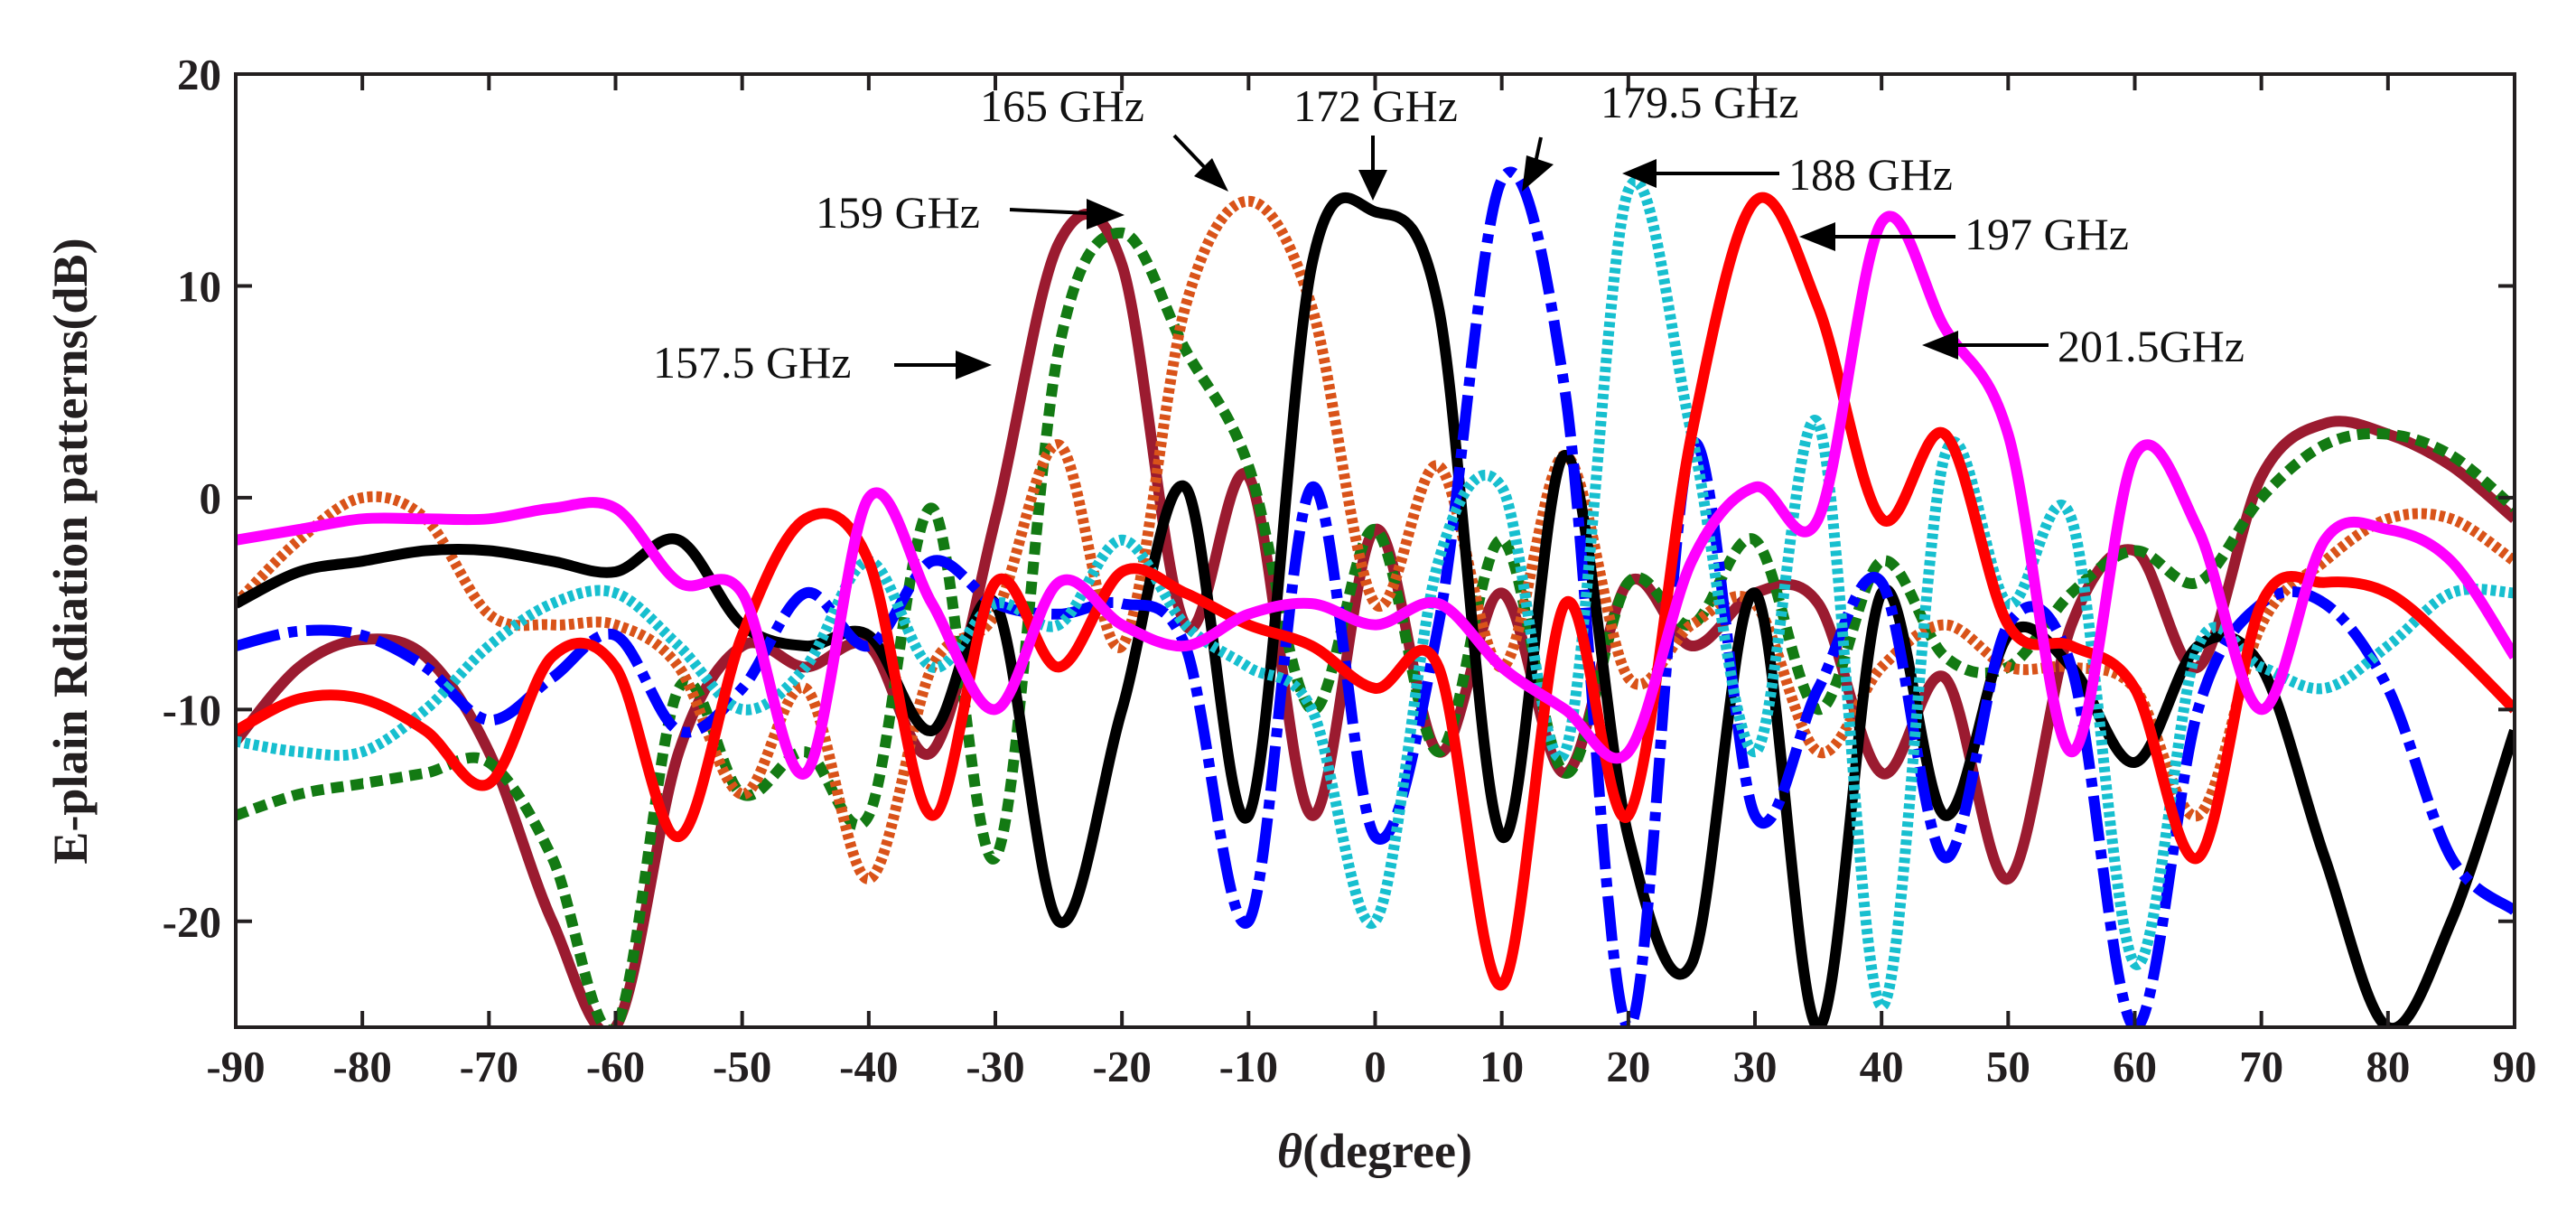 Image resolution: width=2576 pixels, height=1207 pixels. What do you see at coordinates (1049, 211) in the screenshot?
I see `arrow-159ghz-line` at bounding box center [1049, 211].